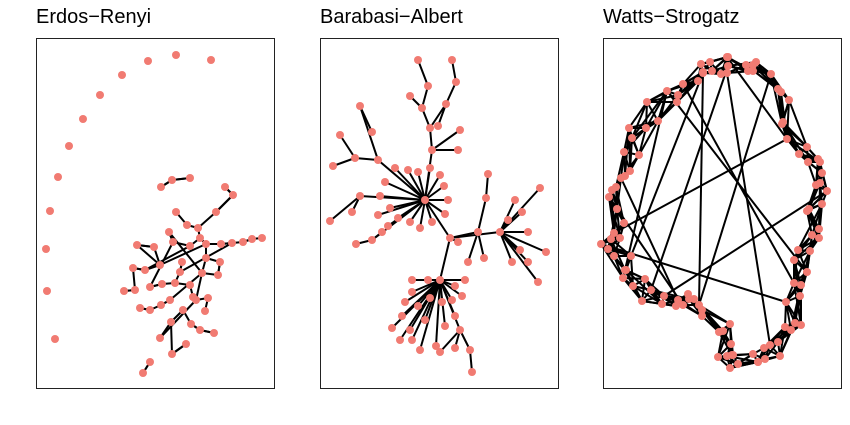  I want to click on panel-title-barabasi-albert: Barabasi−Albert, so click(391, 17).